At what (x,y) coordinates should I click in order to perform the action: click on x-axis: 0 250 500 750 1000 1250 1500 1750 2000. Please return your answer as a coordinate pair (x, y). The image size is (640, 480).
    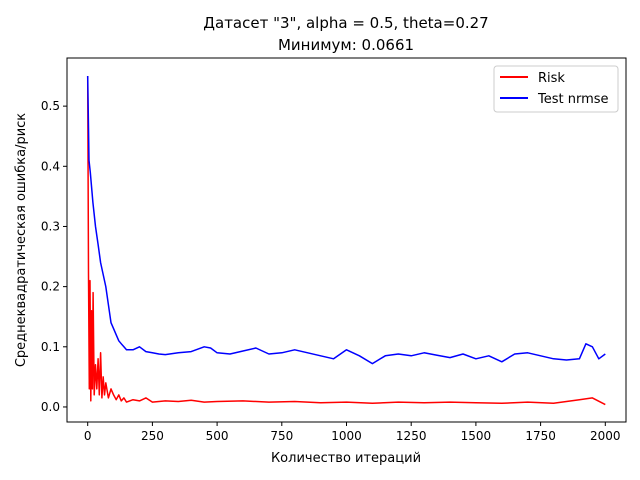
    Looking at the image, I should click on (352, 432).